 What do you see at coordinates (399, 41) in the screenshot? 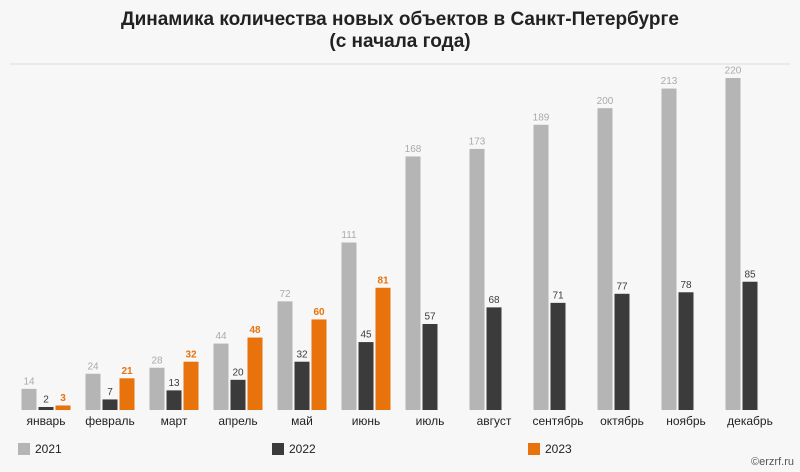
I see `chart-subtitle: (с начала года)` at bounding box center [399, 41].